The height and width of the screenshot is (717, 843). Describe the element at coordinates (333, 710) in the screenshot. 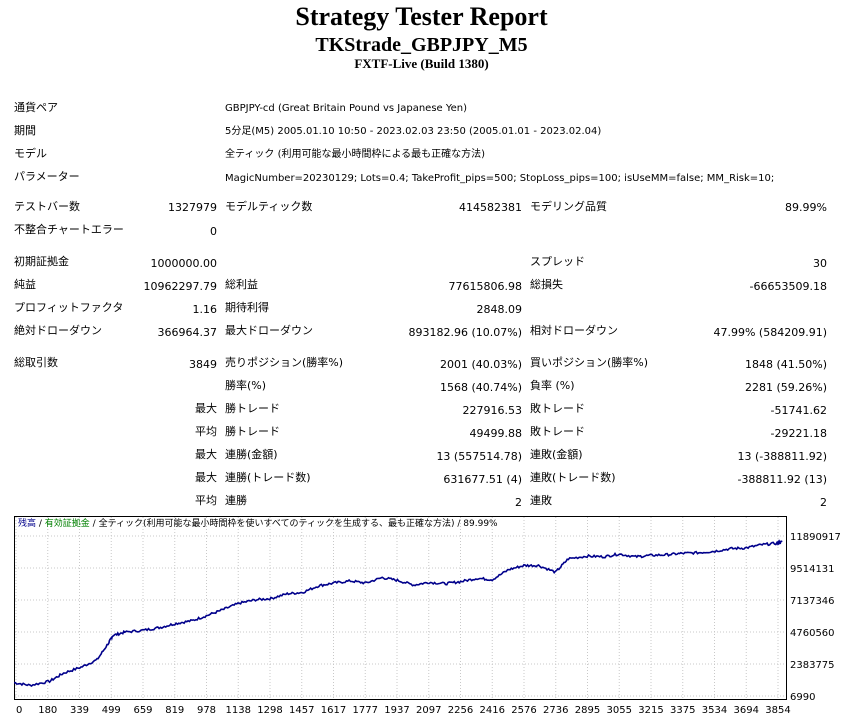

I see `x-tick-label: 1617` at that location.